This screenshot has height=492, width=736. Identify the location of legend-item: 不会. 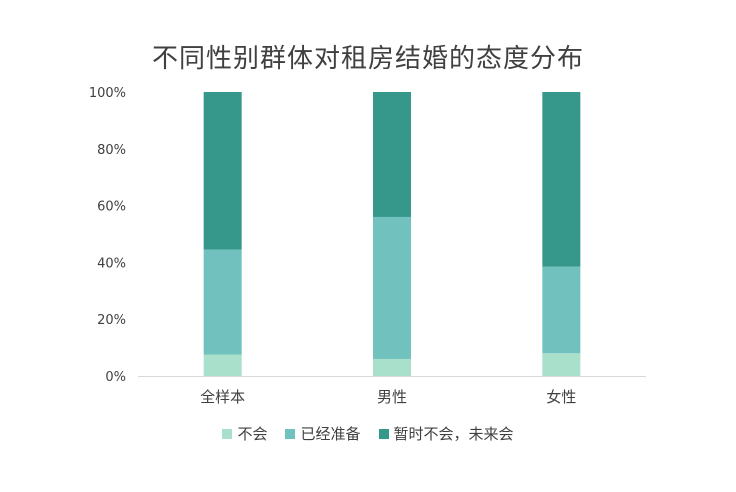
(244, 433).